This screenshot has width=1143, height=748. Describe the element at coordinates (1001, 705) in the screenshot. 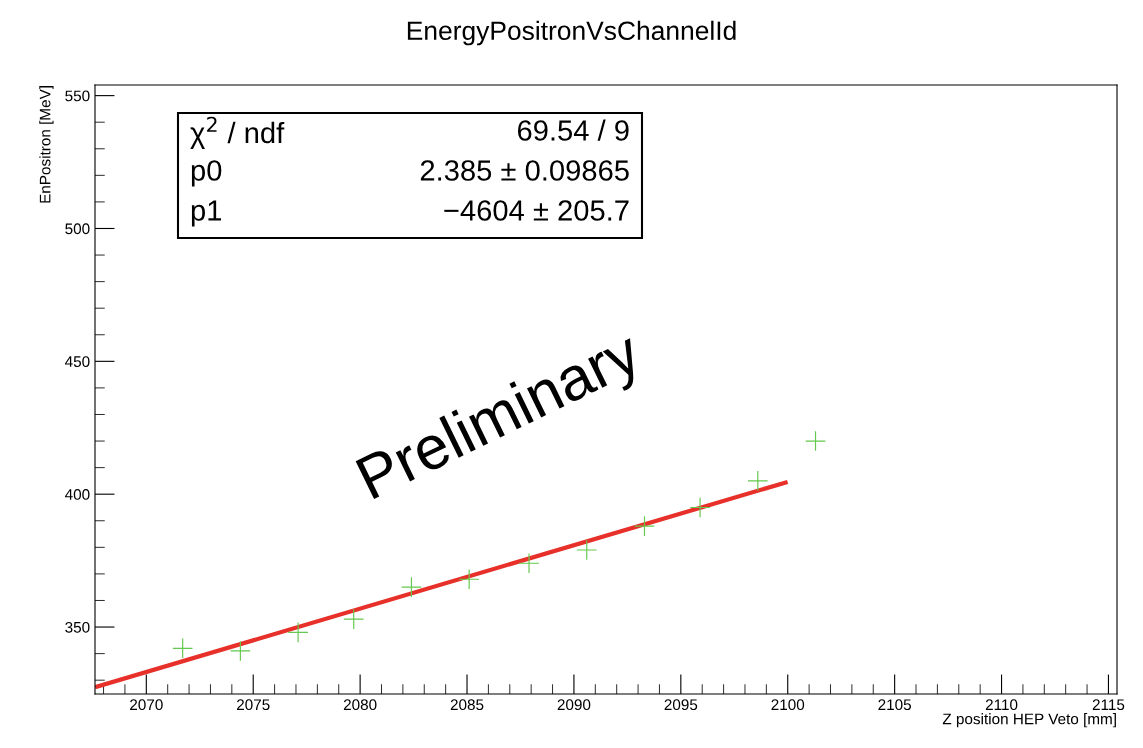

I see `x-tick-label: 2110` at that location.